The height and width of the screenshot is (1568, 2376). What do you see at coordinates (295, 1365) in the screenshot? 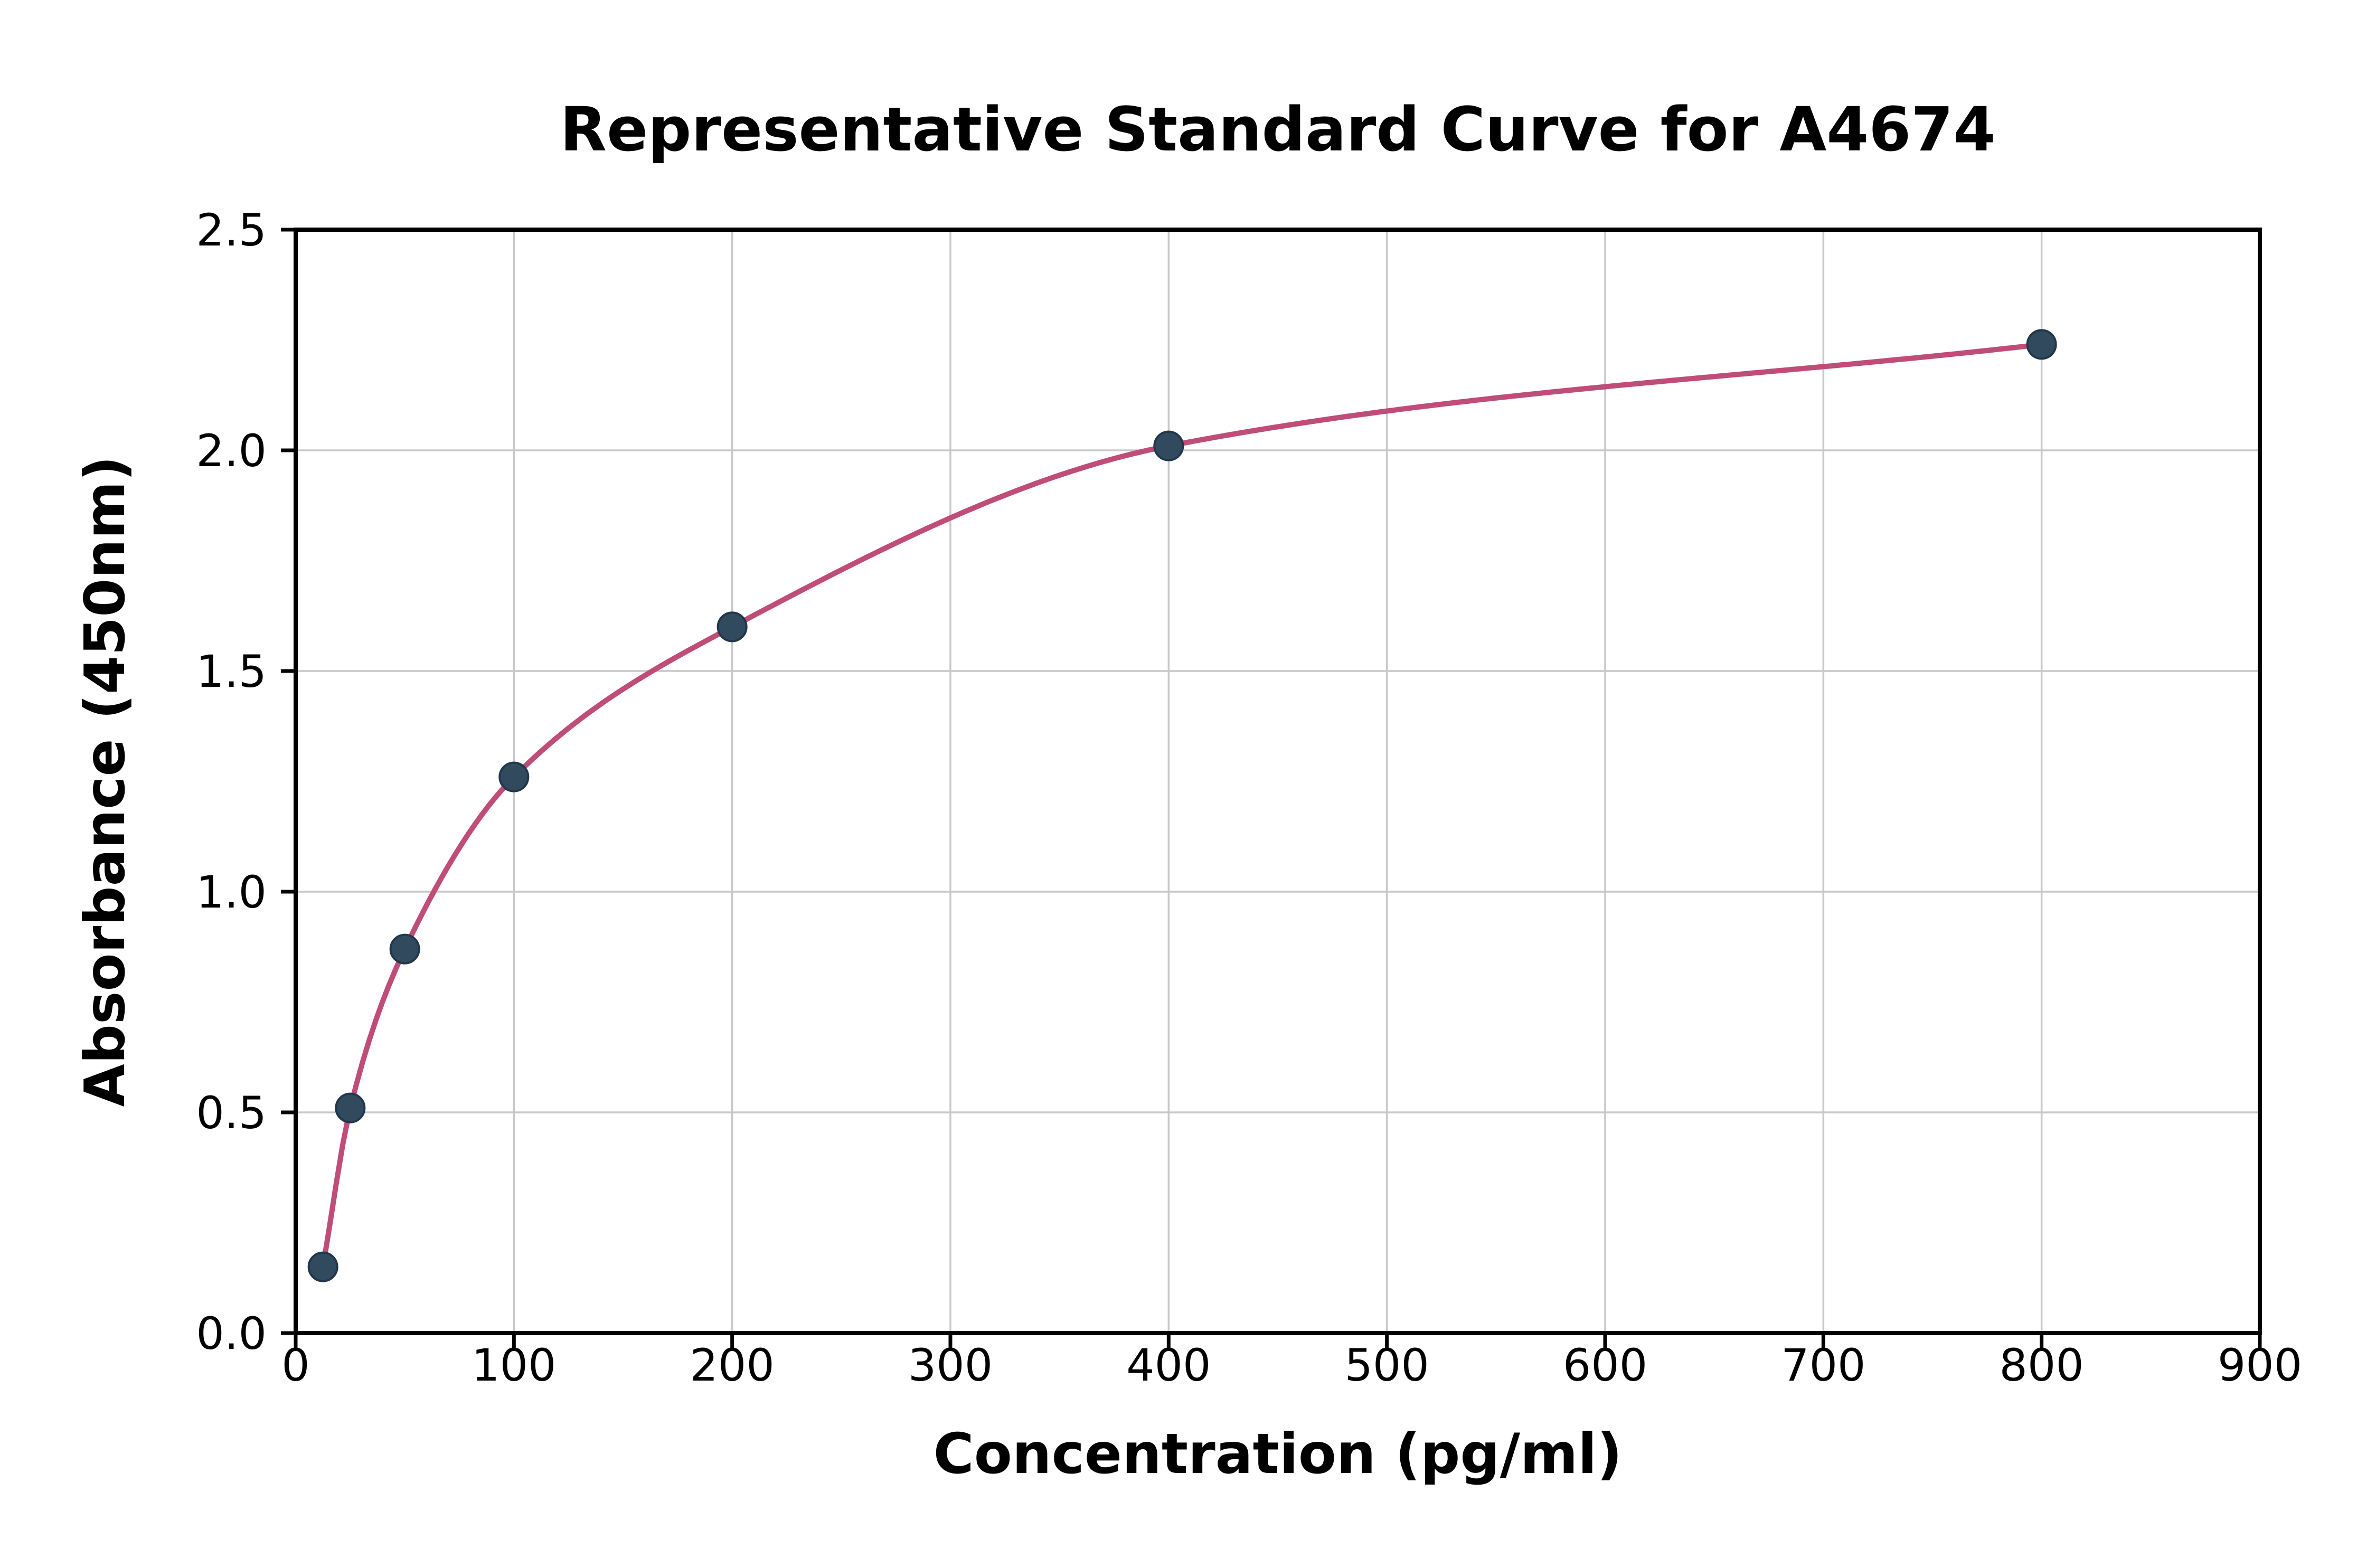
I see `x-tick-label: 0` at bounding box center [295, 1365].